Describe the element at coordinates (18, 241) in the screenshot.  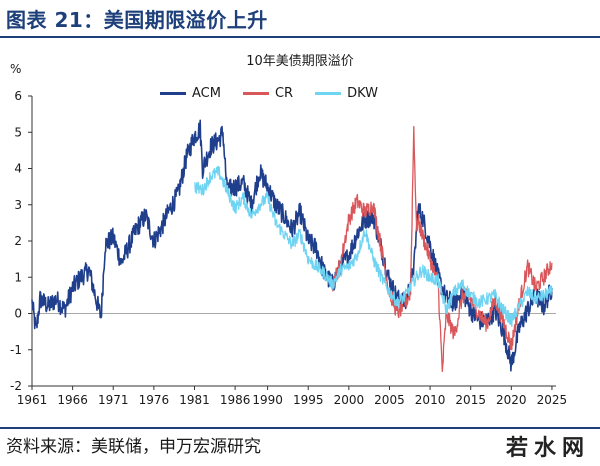
I see `y-tick-label: 2` at that location.